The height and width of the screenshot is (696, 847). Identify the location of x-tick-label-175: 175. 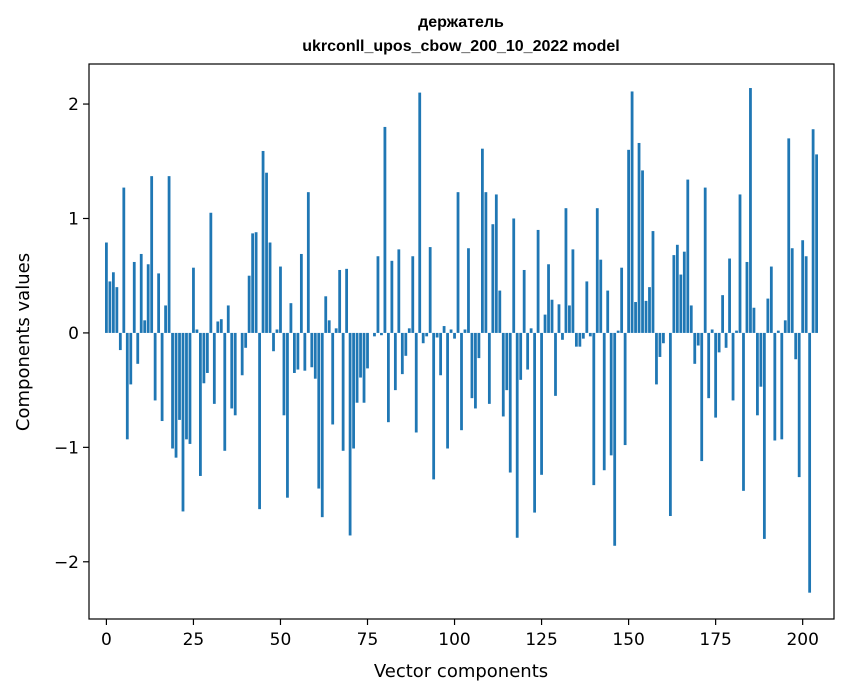
(715, 640).